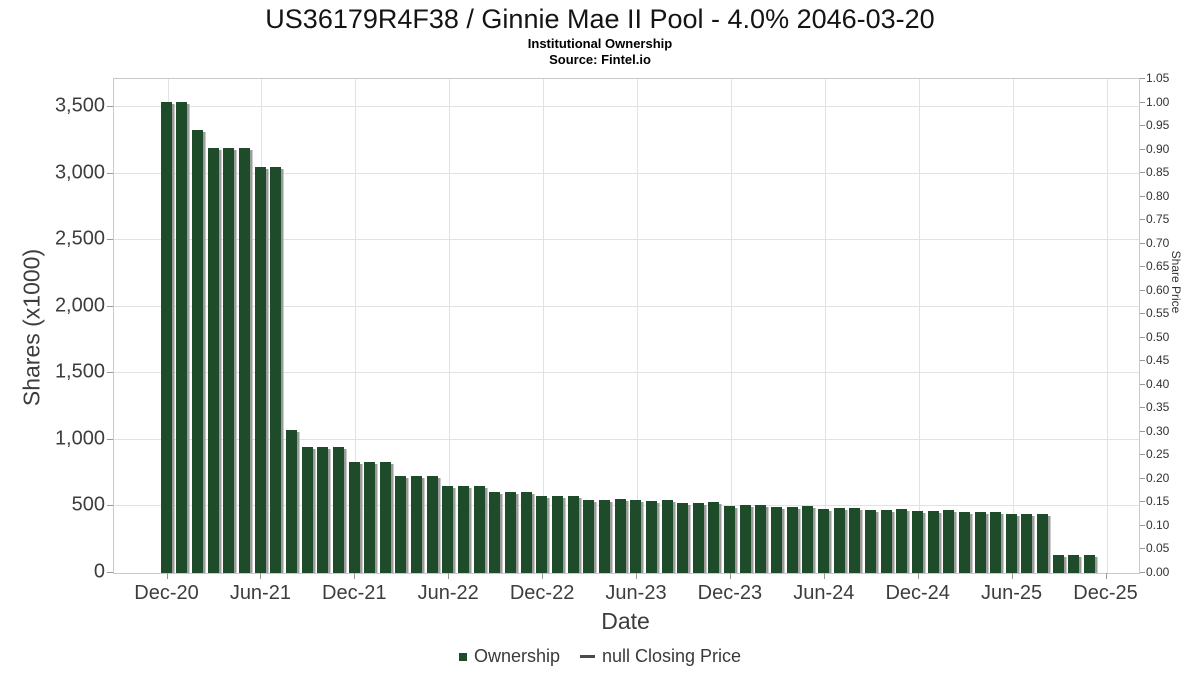 The image size is (1200, 675). I want to click on right-axis-tick-label: 0.25, so click(1158, 454).